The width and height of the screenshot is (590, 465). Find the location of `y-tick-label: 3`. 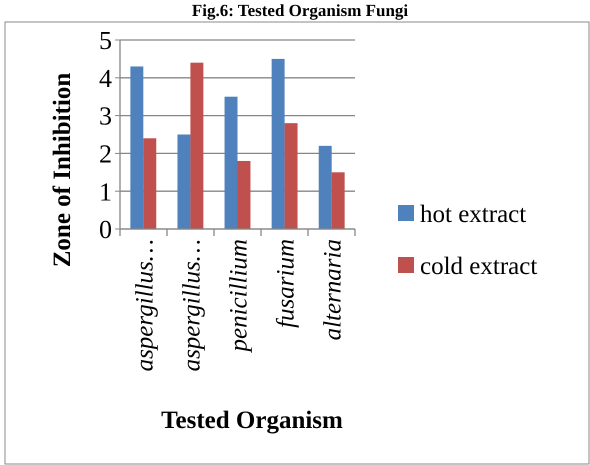

y-tick-label: 3 is located at coordinates (105, 116).